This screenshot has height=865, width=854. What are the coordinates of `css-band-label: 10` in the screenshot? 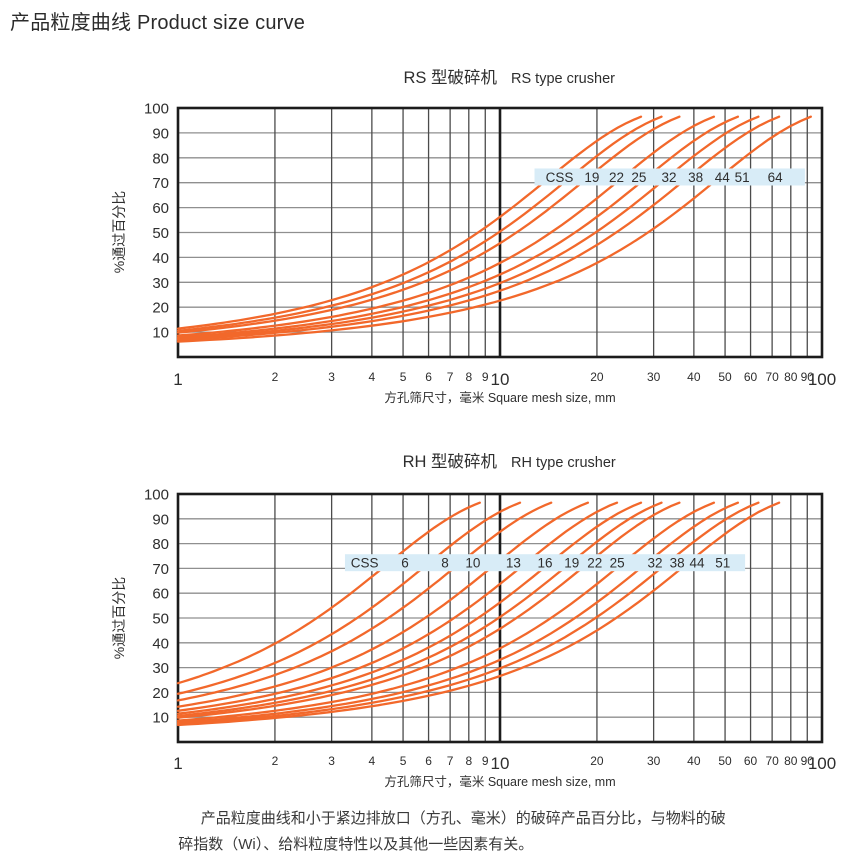 It's located at (472, 563).